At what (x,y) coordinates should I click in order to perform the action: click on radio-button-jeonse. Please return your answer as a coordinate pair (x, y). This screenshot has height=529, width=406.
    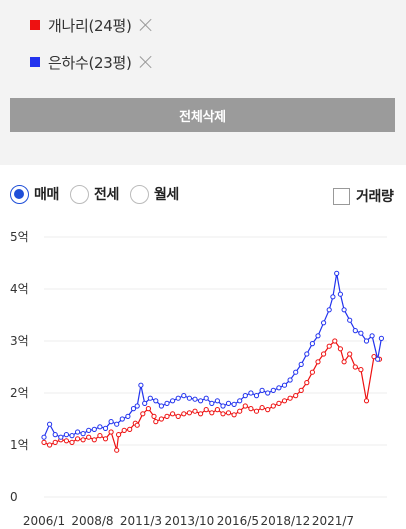
    Looking at the image, I should click on (79, 194).